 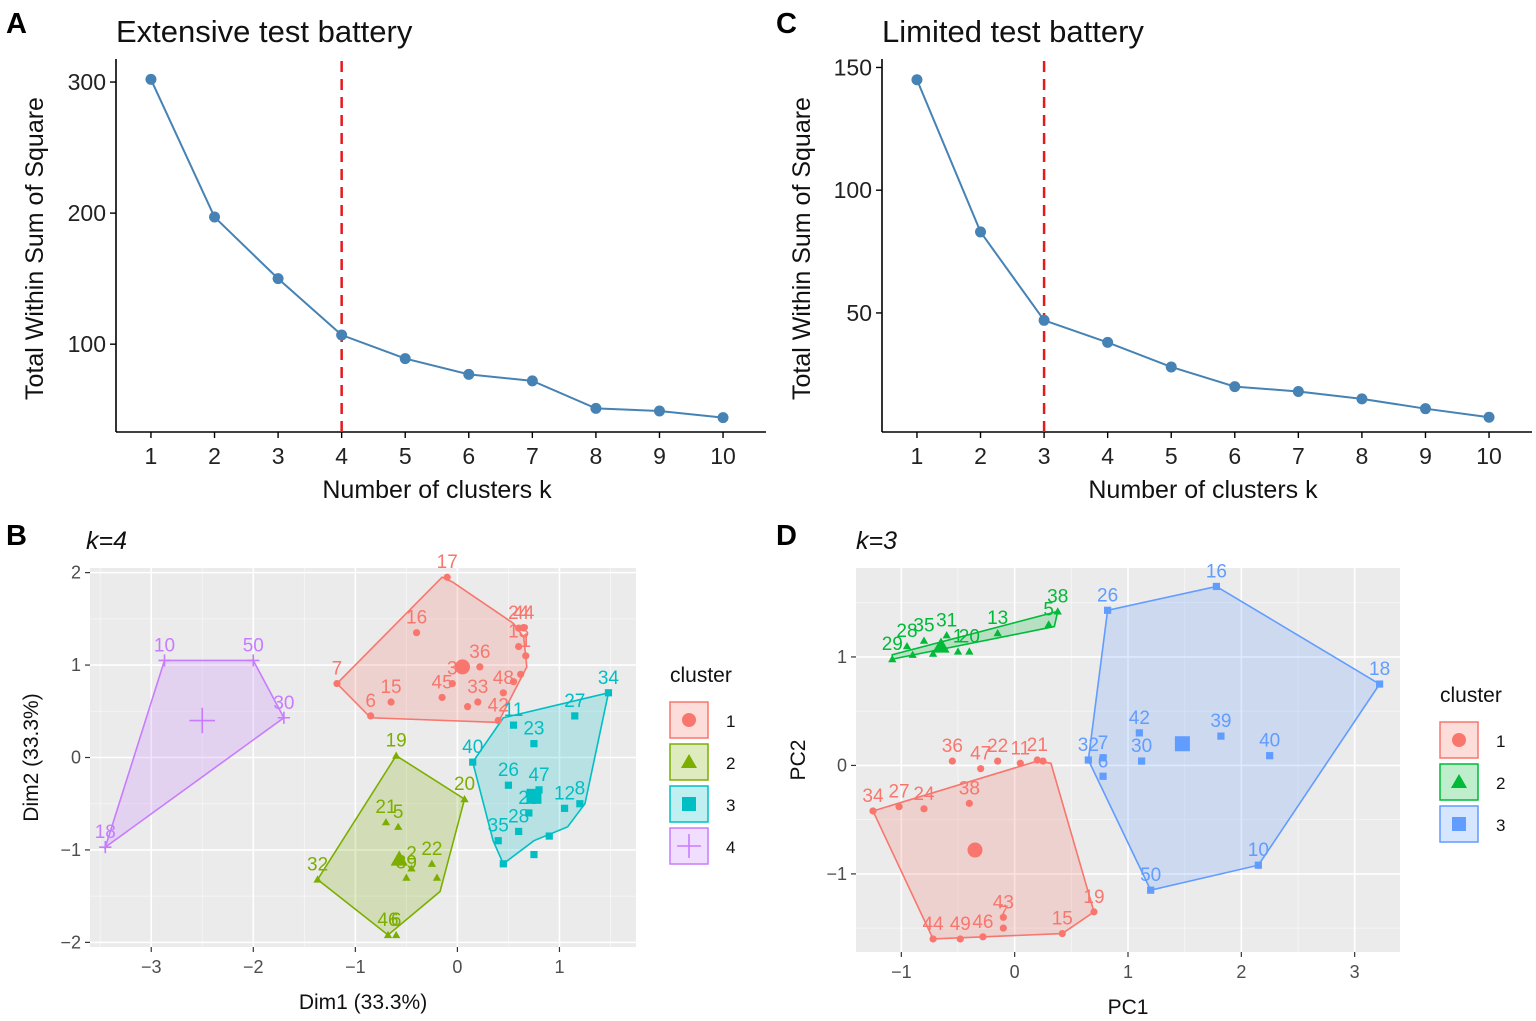 I want to click on legend-item-label: 2, so click(x=730, y=763).